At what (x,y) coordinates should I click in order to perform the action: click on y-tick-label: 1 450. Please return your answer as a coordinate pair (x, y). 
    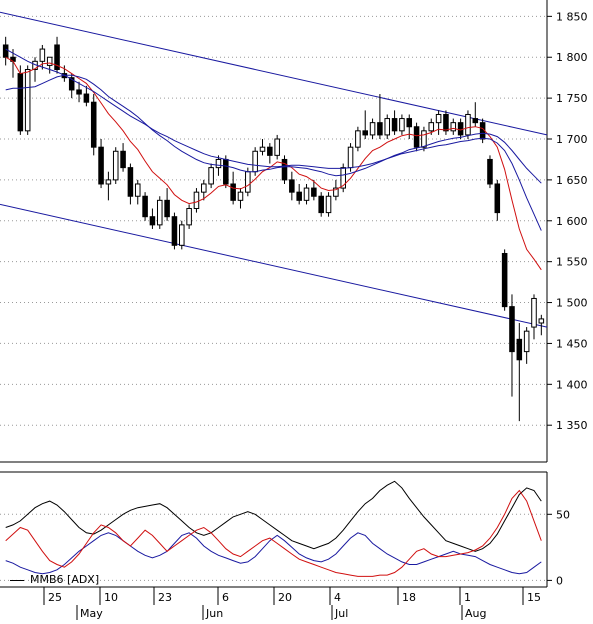
    Looking at the image, I should click on (572, 343).